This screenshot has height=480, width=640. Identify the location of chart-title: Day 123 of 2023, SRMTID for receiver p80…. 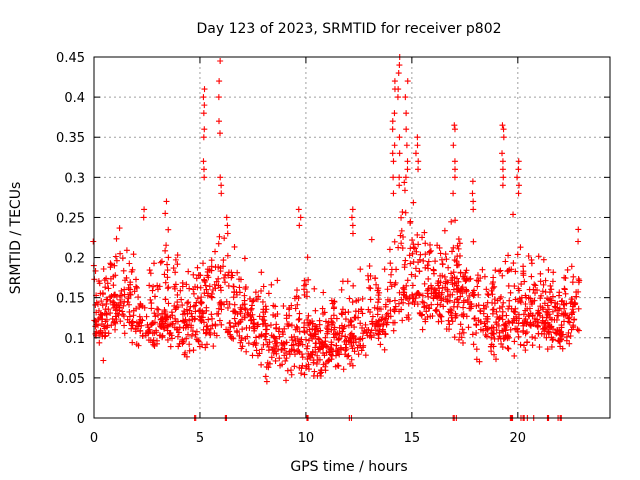
(348, 29).